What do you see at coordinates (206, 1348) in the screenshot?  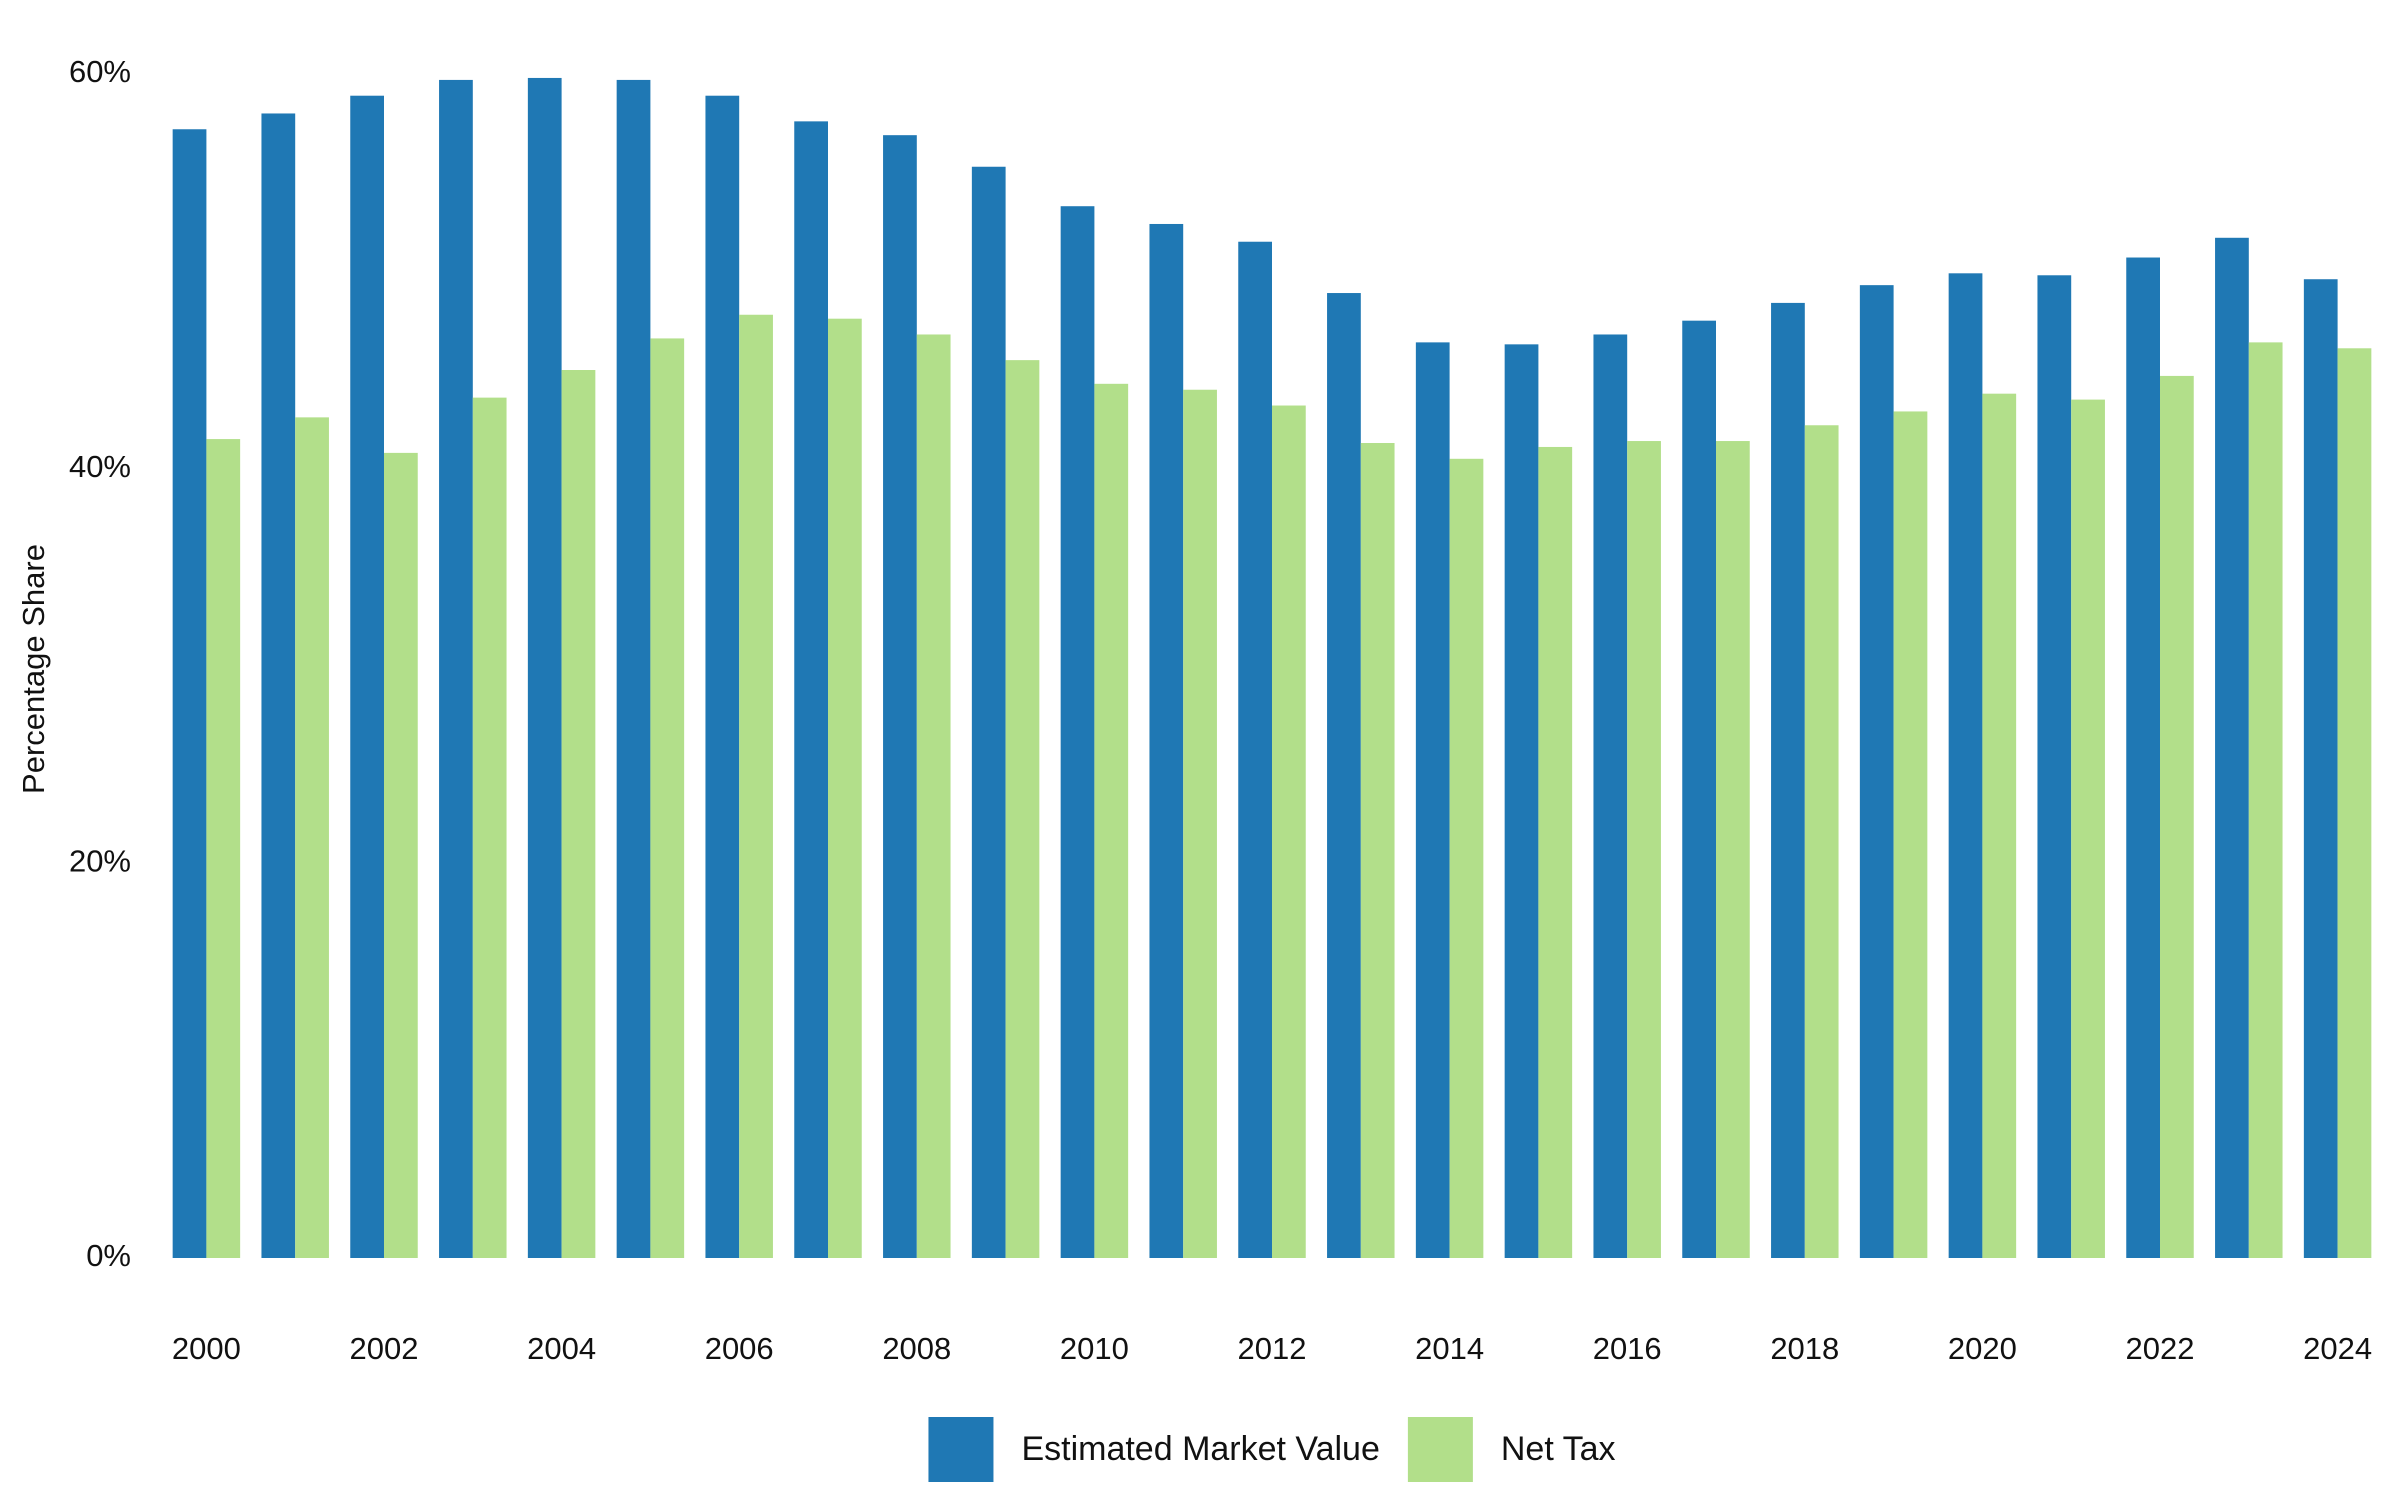 I see `x-tick-label: 2000` at bounding box center [206, 1348].